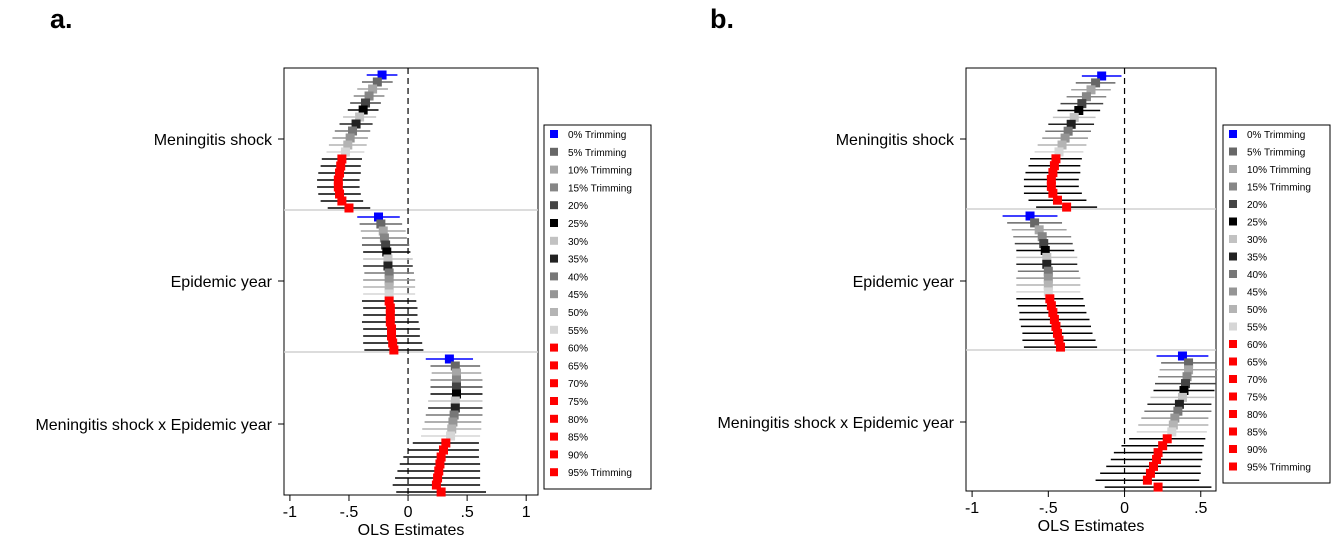 This screenshot has width=1333, height=544. What do you see at coordinates (1257, 450) in the screenshot?
I see `legend-label: 90%` at bounding box center [1257, 450].